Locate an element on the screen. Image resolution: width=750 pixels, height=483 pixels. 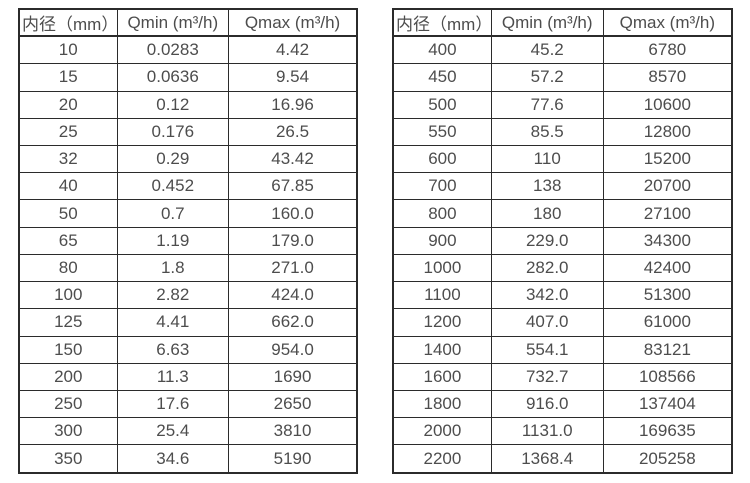
table-row: 15 0.0636 9.54 is located at coordinates (188, 77).